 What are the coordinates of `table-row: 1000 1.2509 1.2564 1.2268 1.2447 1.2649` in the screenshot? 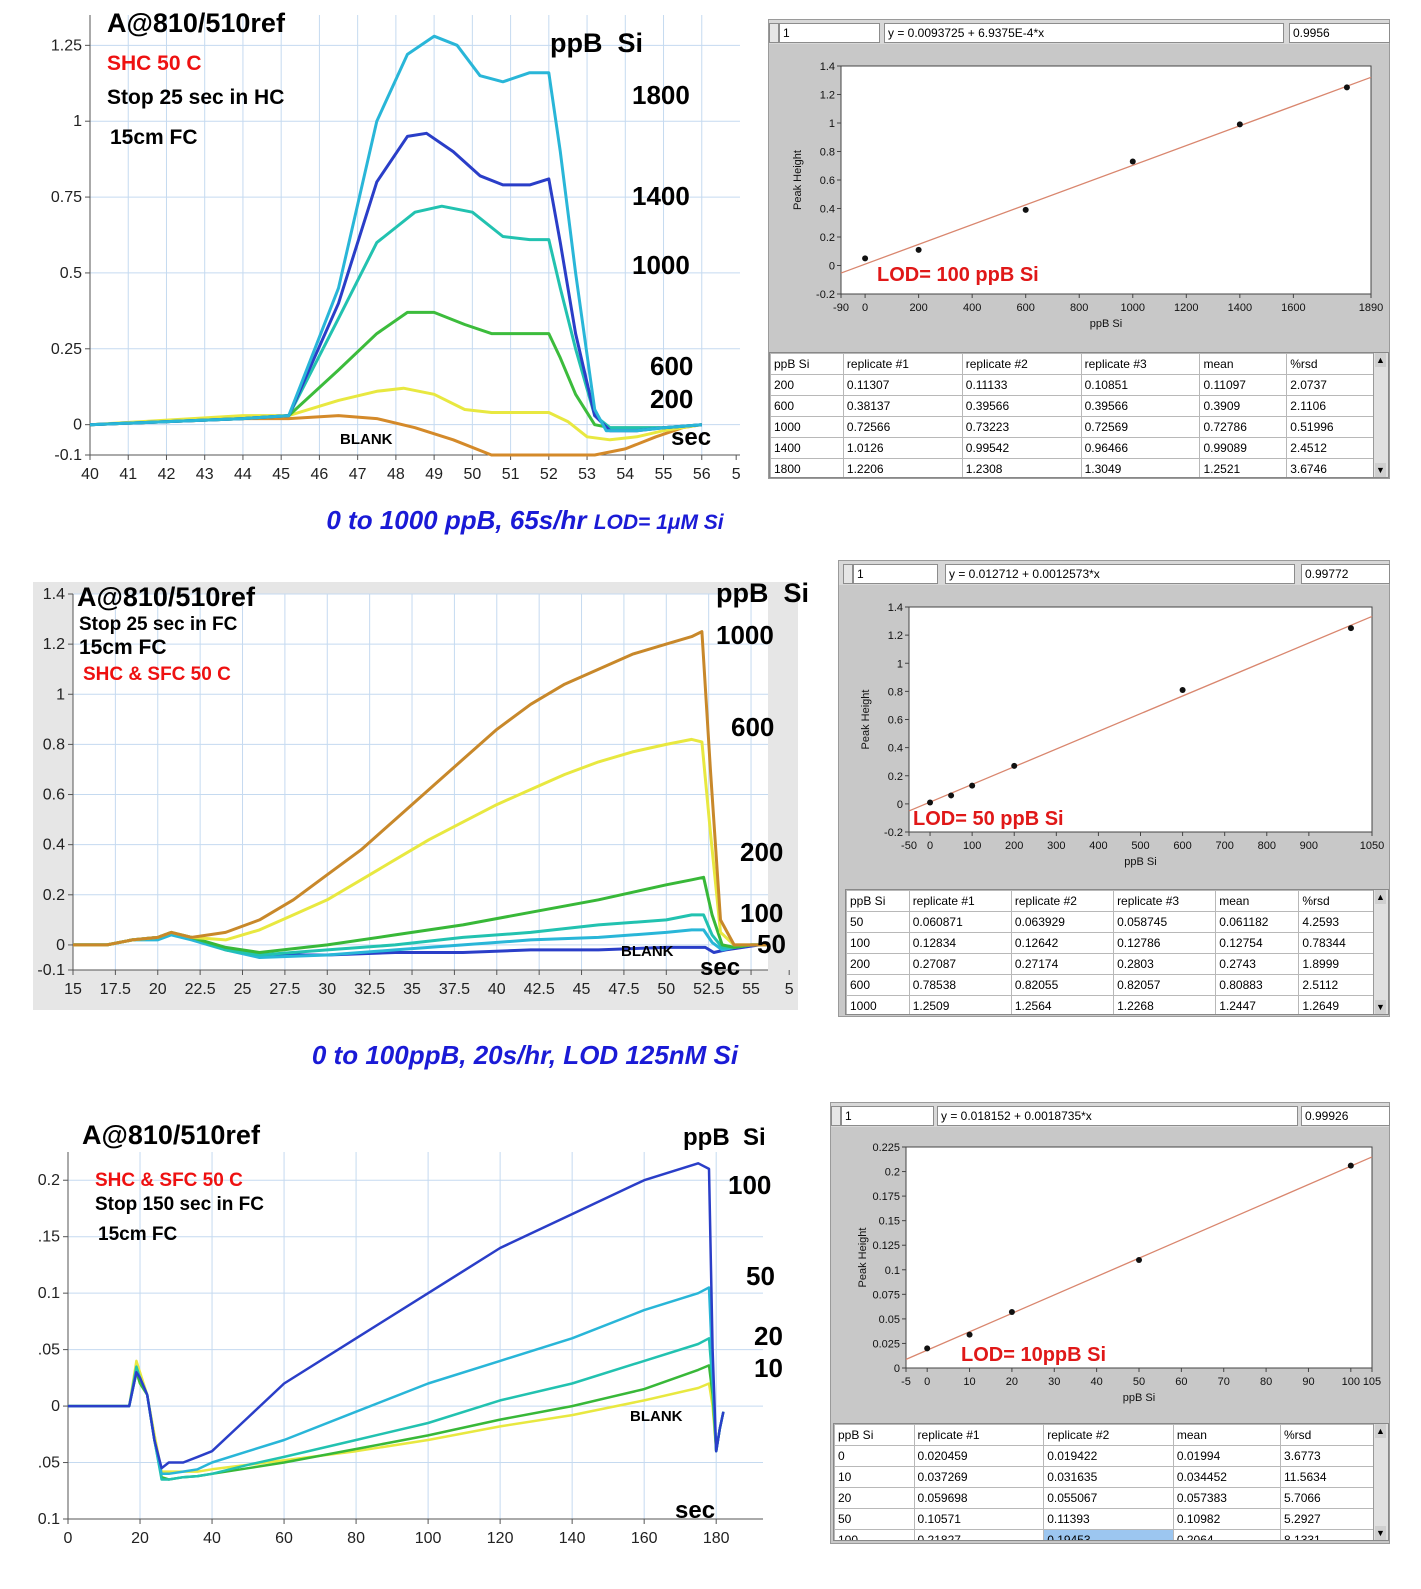 It's located at (1110, 1004).